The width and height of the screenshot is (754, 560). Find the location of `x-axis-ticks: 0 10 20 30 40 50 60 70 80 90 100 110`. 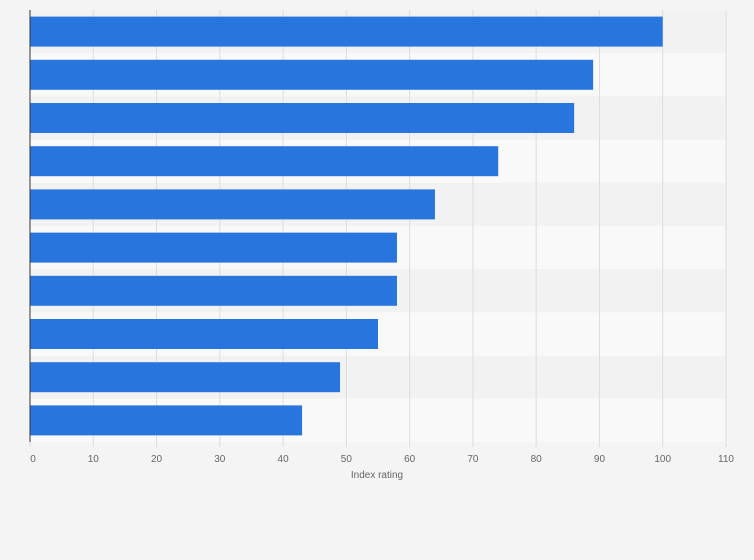

x-axis-ticks: 0 10 20 30 40 50 60 70 80 90 100 110 is located at coordinates (381, 453).